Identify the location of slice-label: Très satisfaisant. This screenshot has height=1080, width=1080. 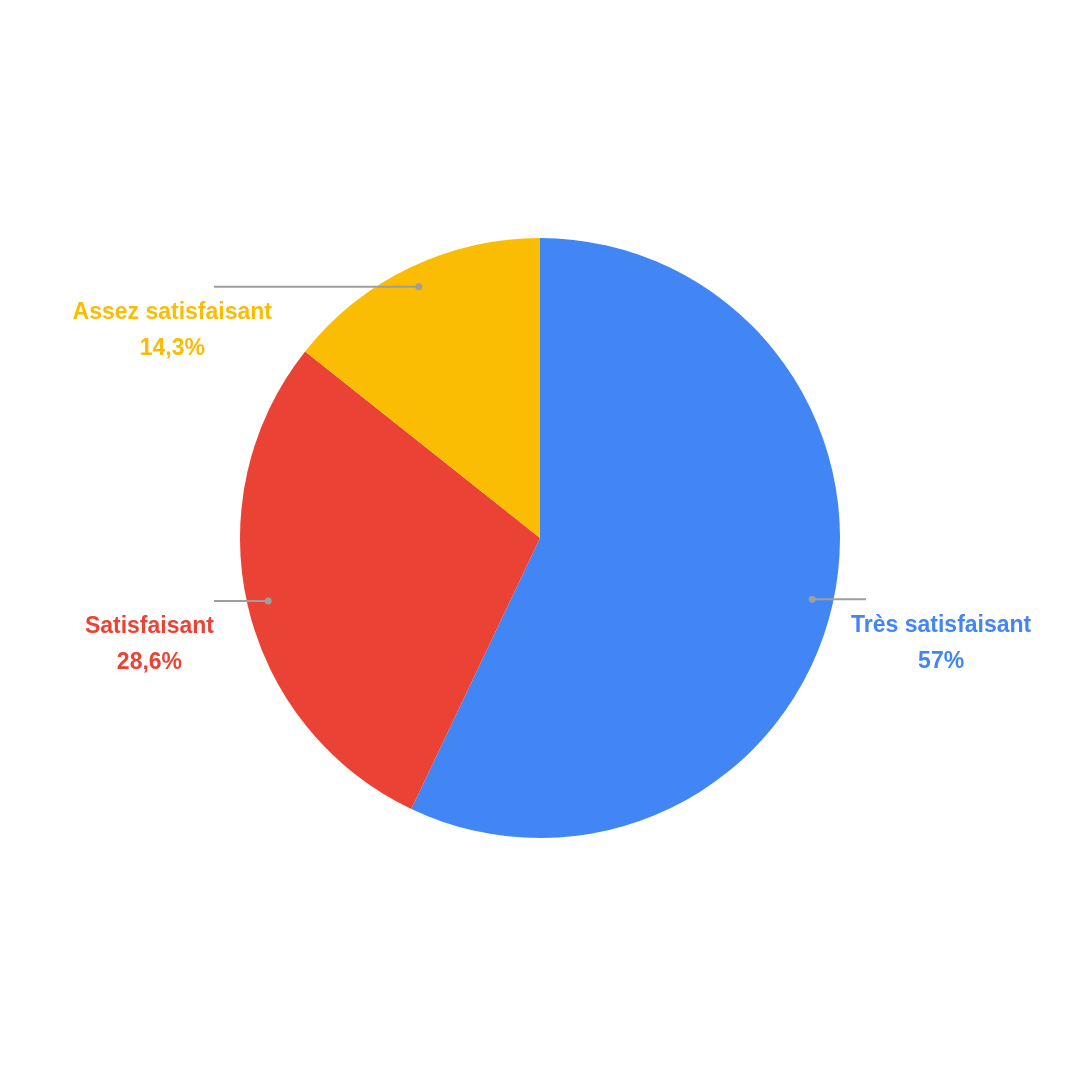
(941, 623).